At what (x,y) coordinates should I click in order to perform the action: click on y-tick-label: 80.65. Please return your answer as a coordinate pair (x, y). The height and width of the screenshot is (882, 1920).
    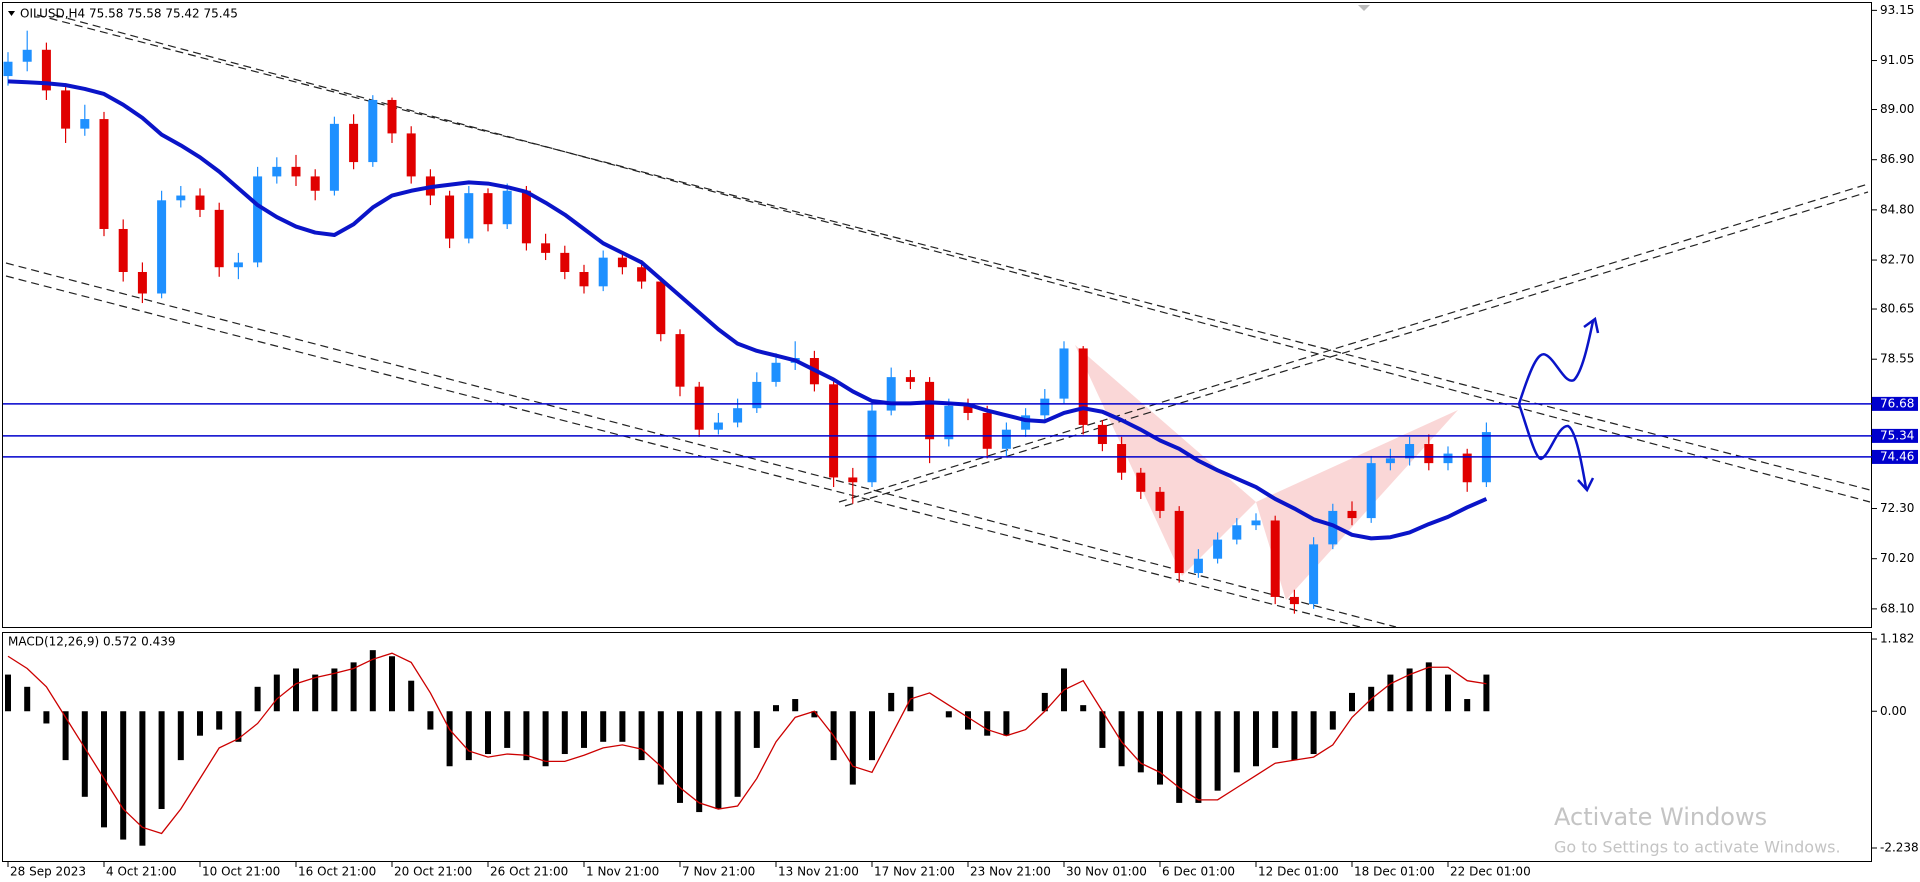
    Looking at the image, I should click on (1897, 309).